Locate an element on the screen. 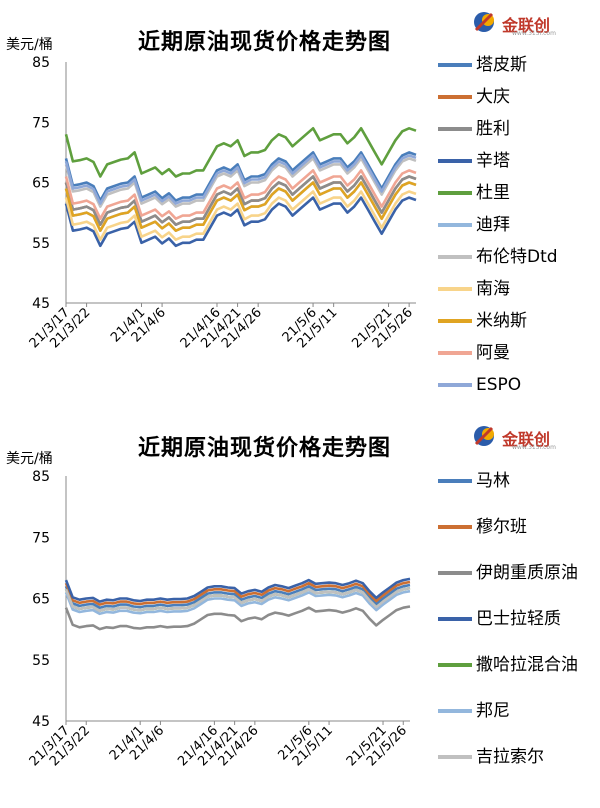 This screenshot has width=600, height=808. legend-item: 辛塔 is located at coordinates (495, 162).